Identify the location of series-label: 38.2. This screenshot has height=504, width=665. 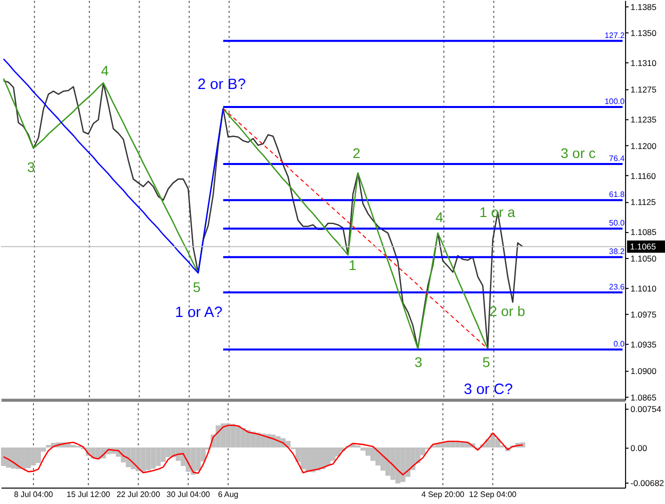
(617, 251).